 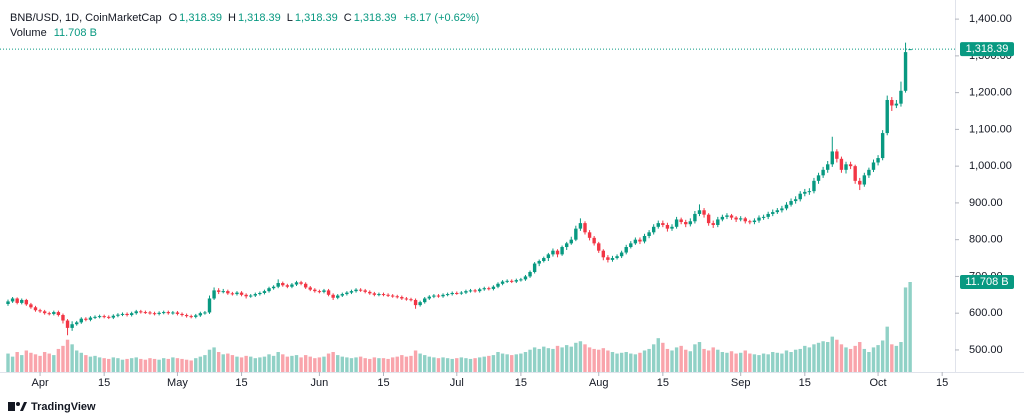 I want to click on y-tick-label: 500.00, so click(x=986, y=350).